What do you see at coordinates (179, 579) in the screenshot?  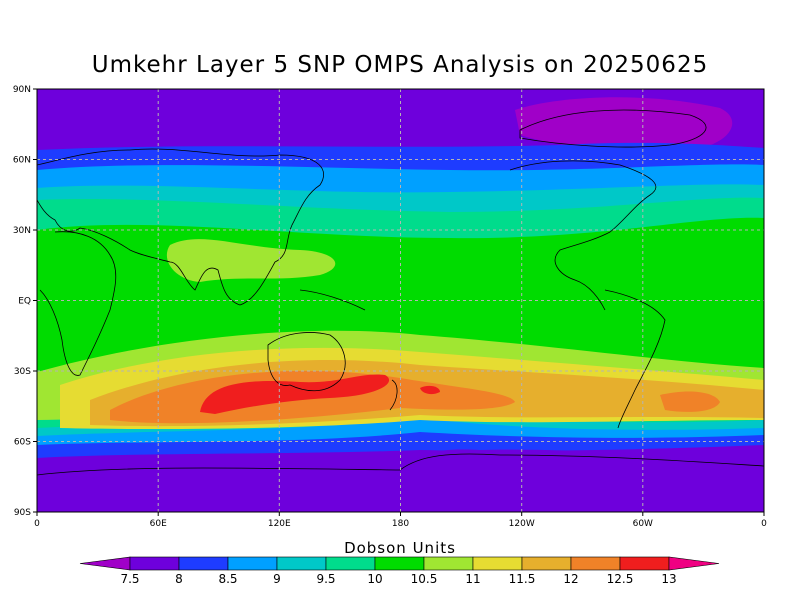 I see `colorbar-level-label: 8` at bounding box center [179, 579].